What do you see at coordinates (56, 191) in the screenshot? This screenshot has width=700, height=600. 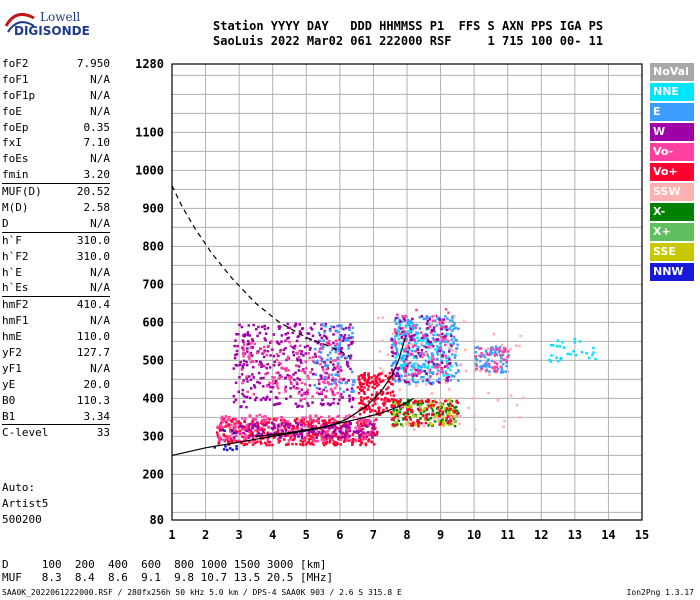 I see `param-row: MUF(D) 20.52` at bounding box center [56, 191].